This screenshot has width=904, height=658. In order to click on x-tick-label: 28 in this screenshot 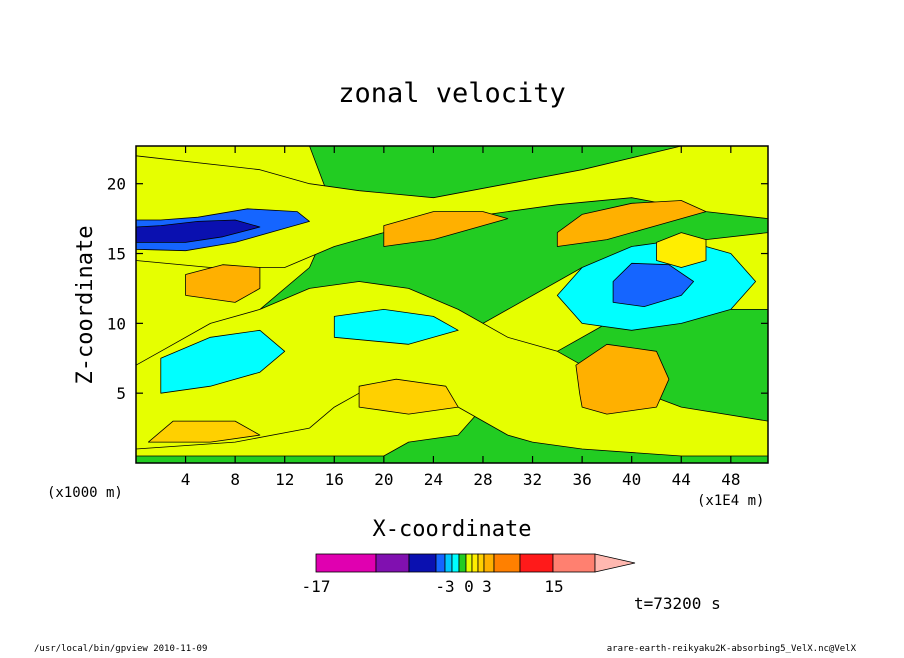, I will do `click(482, 479)`.